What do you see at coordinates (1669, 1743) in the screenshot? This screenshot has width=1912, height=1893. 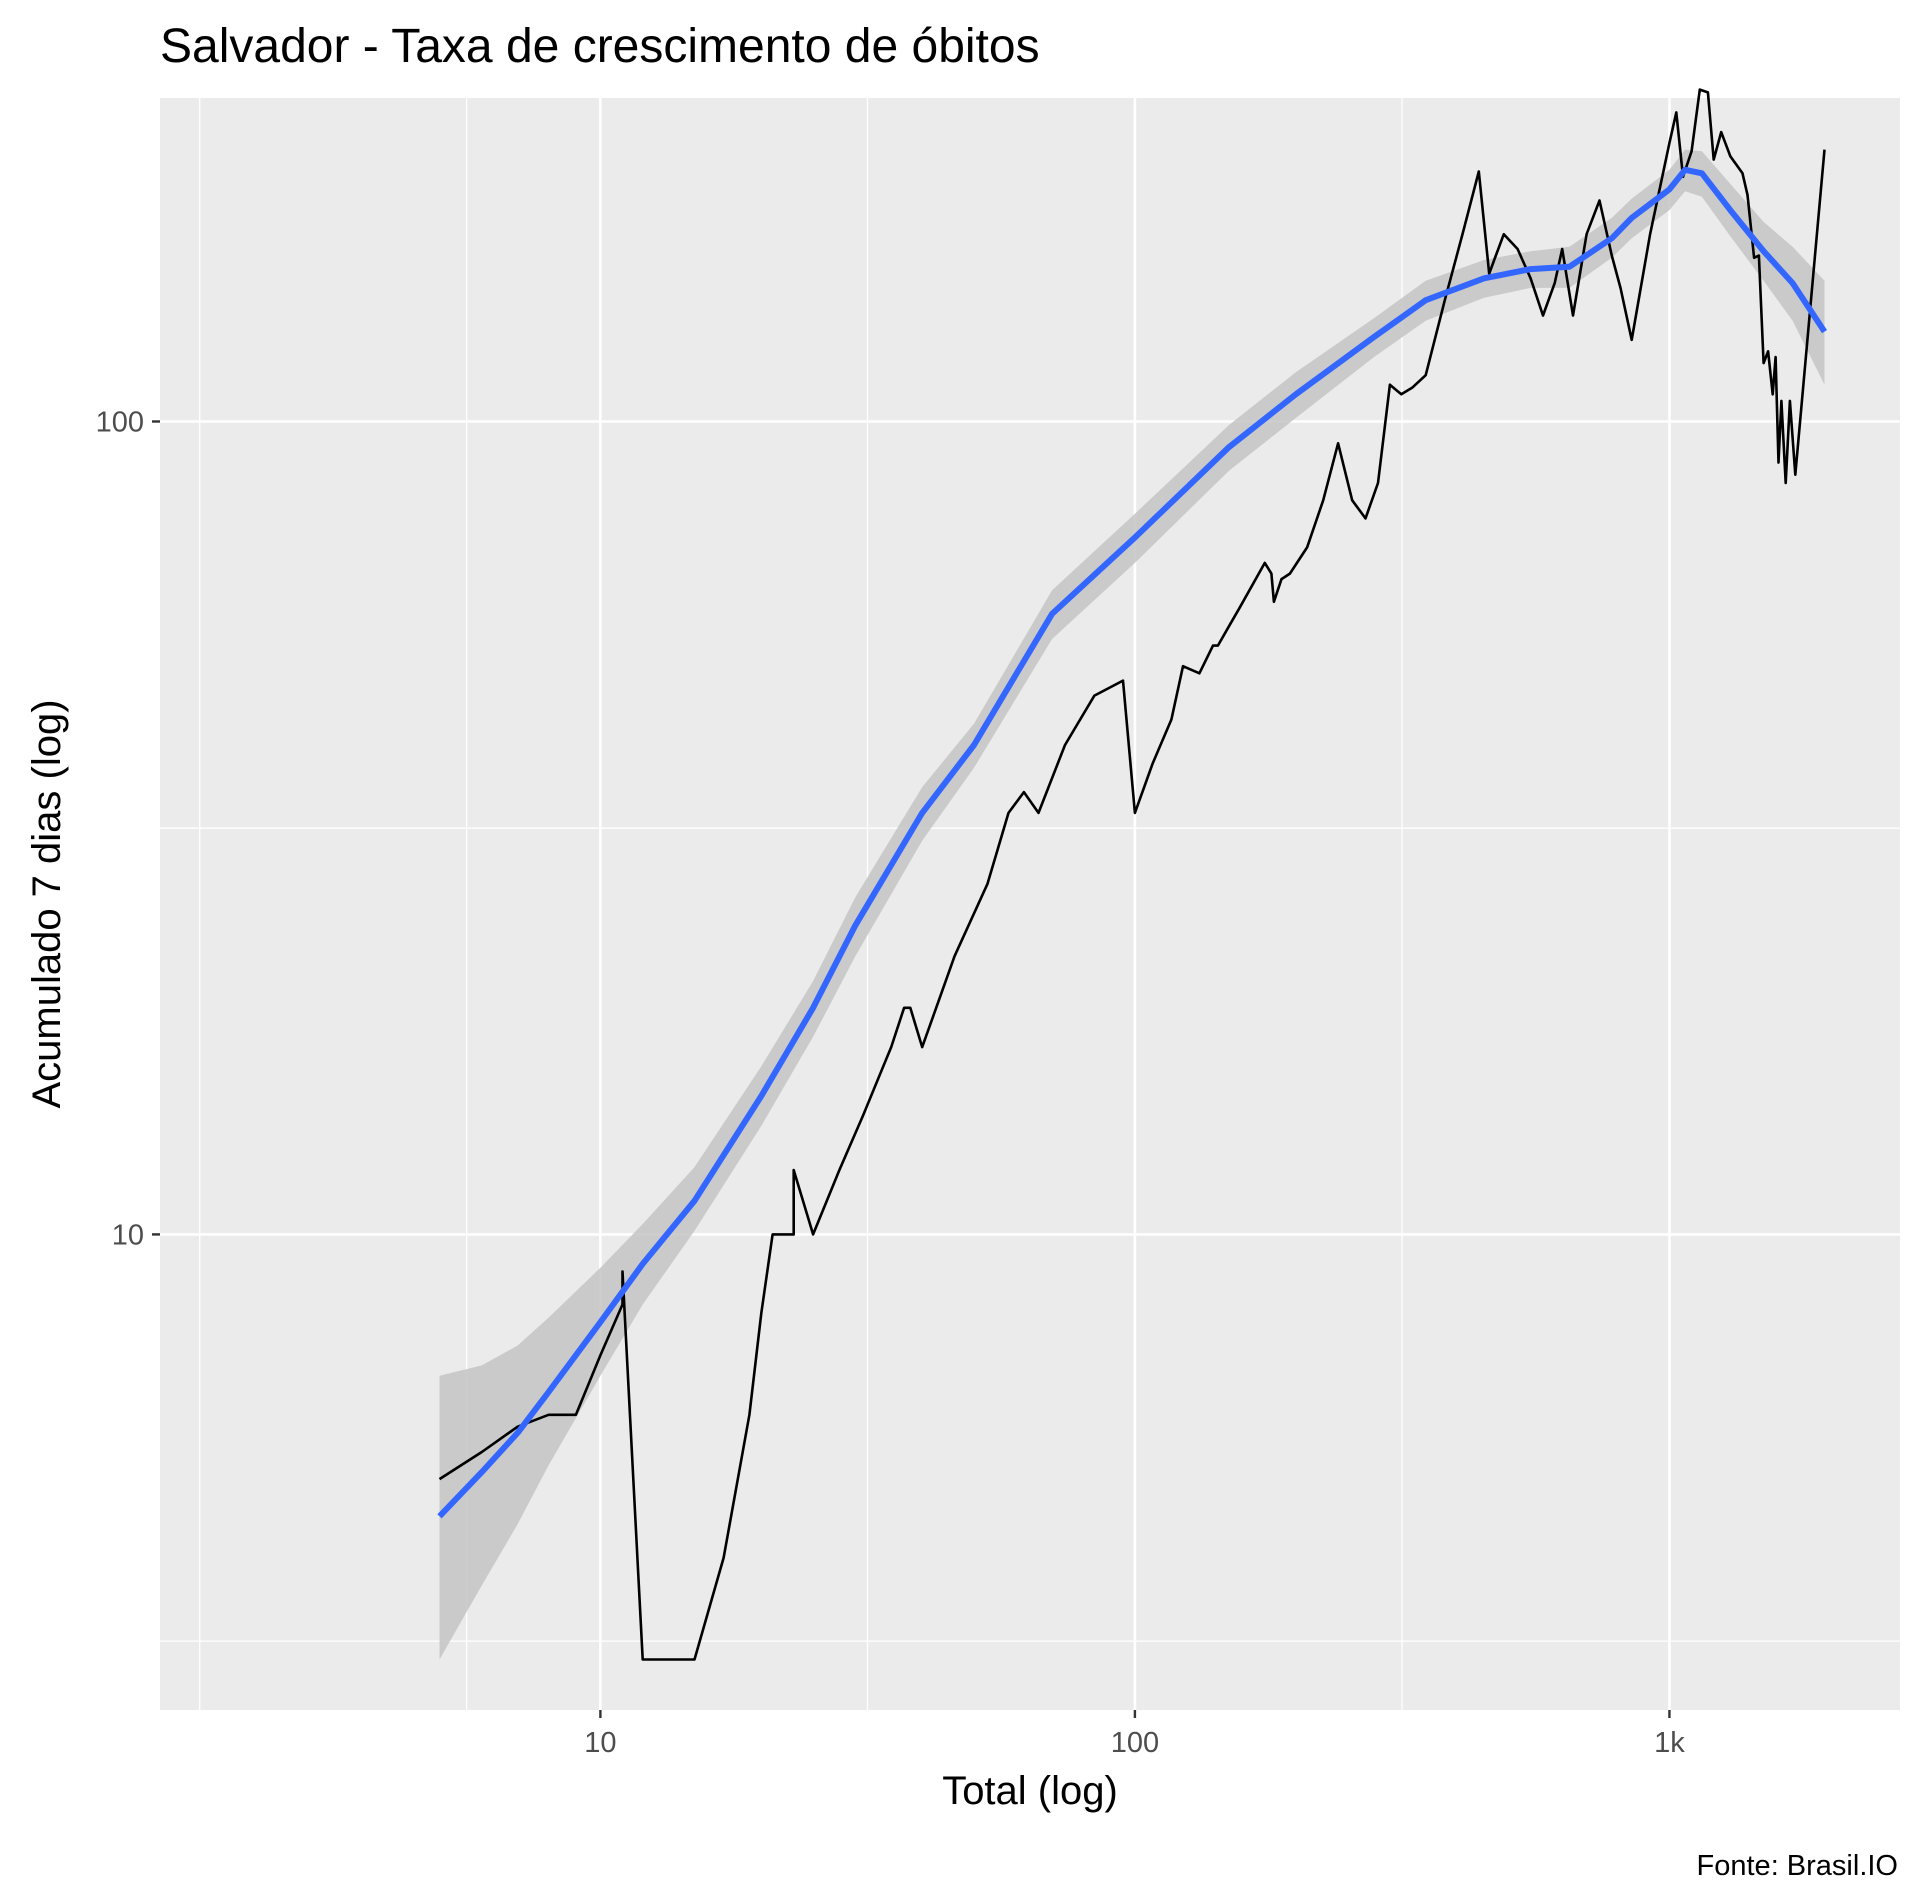 I see `x-tick-label: 1k` at bounding box center [1669, 1743].